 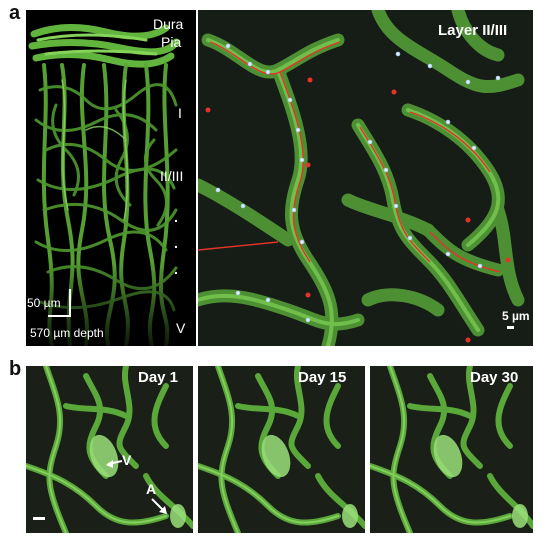 What do you see at coordinates (516, 316) in the screenshot?
I see `zoom-scale-bar-label: 5 µm` at bounding box center [516, 316].